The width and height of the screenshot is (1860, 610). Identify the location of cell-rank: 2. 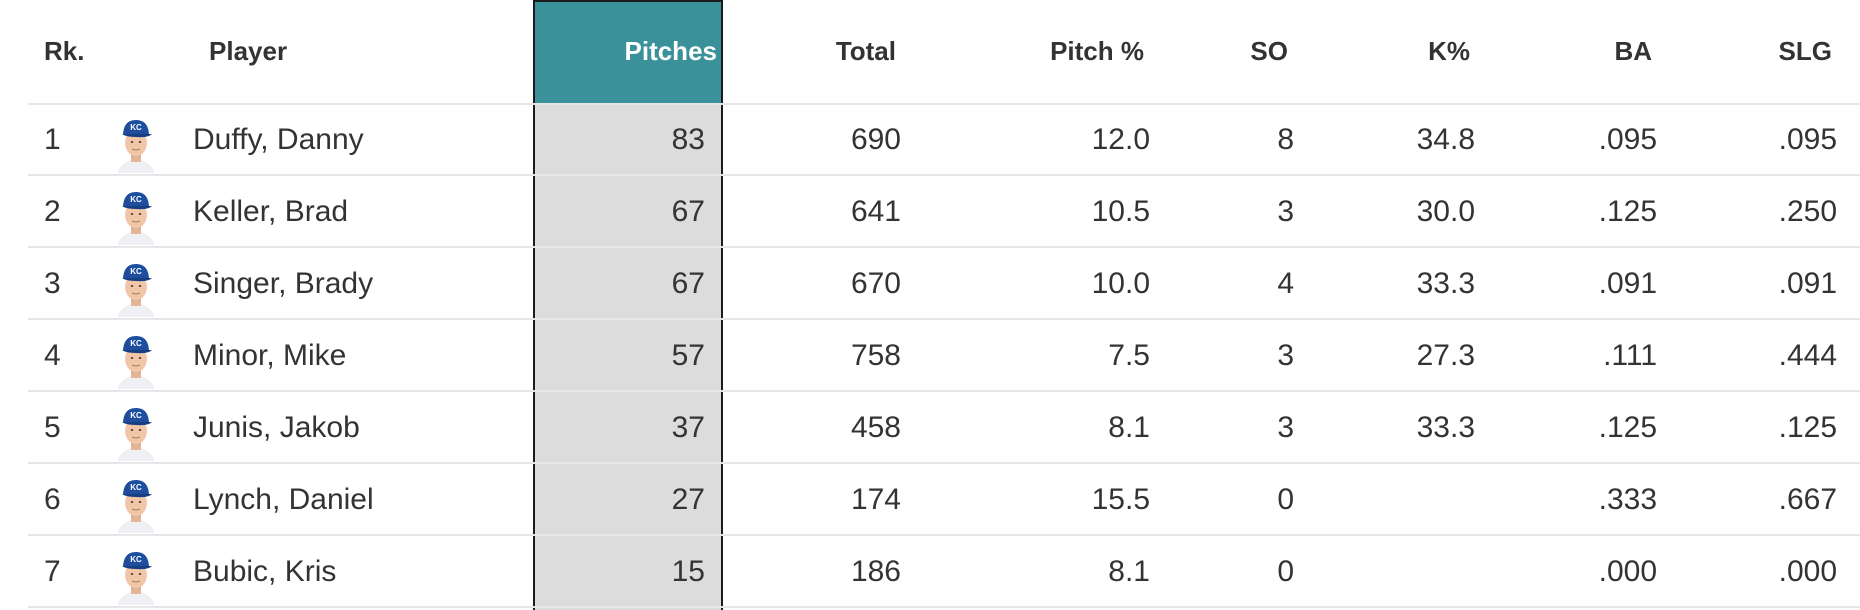
(52, 211).